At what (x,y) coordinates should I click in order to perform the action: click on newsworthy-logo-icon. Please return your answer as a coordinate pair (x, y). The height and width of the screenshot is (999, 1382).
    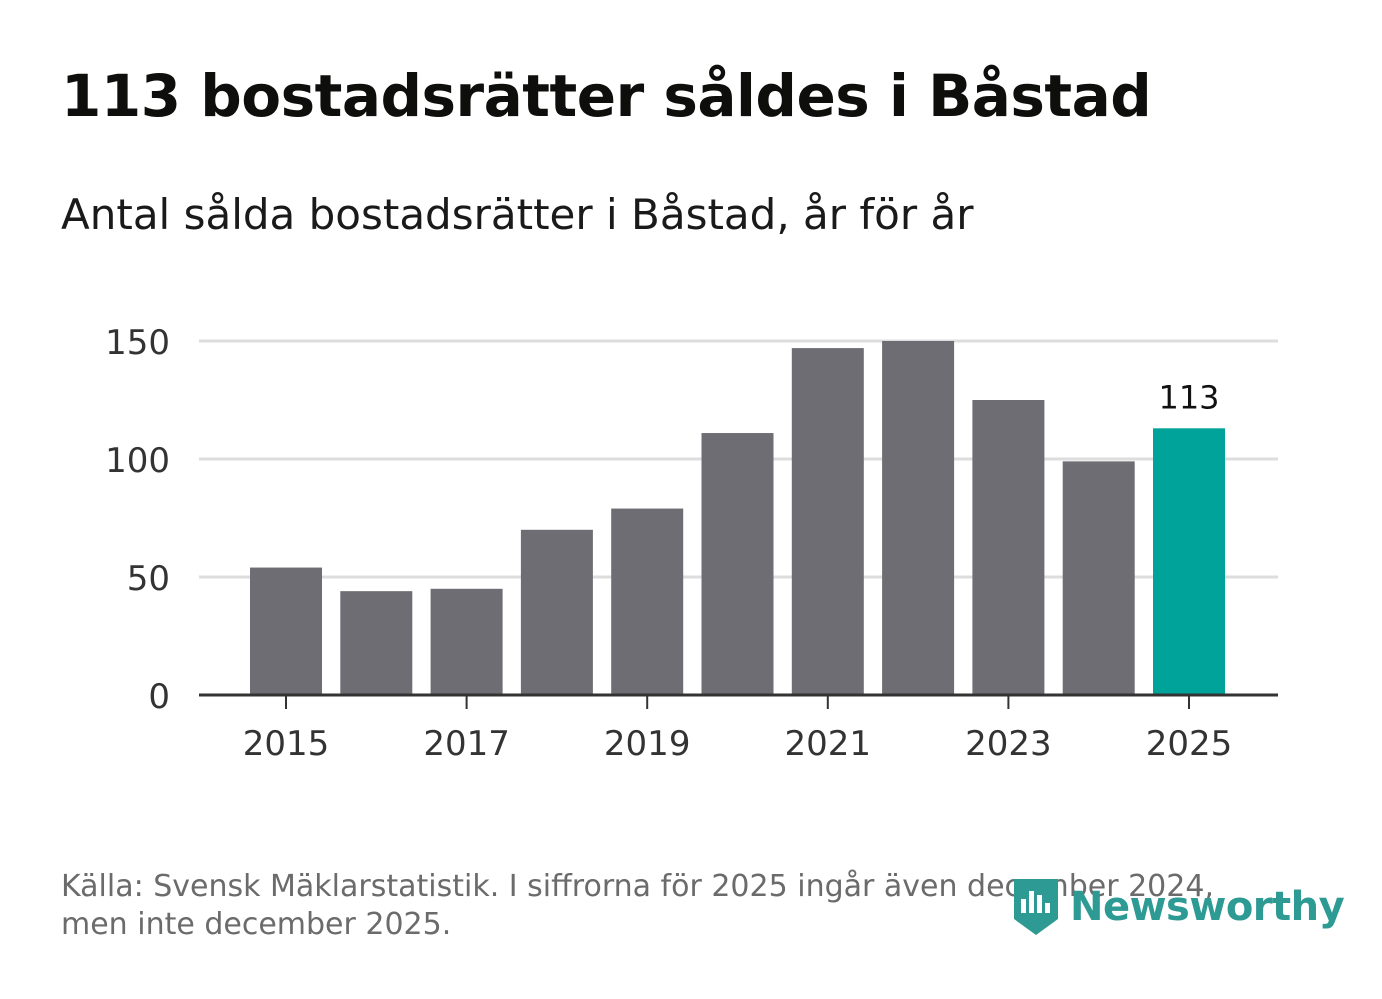
    Looking at the image, I should click on (1036, 907).